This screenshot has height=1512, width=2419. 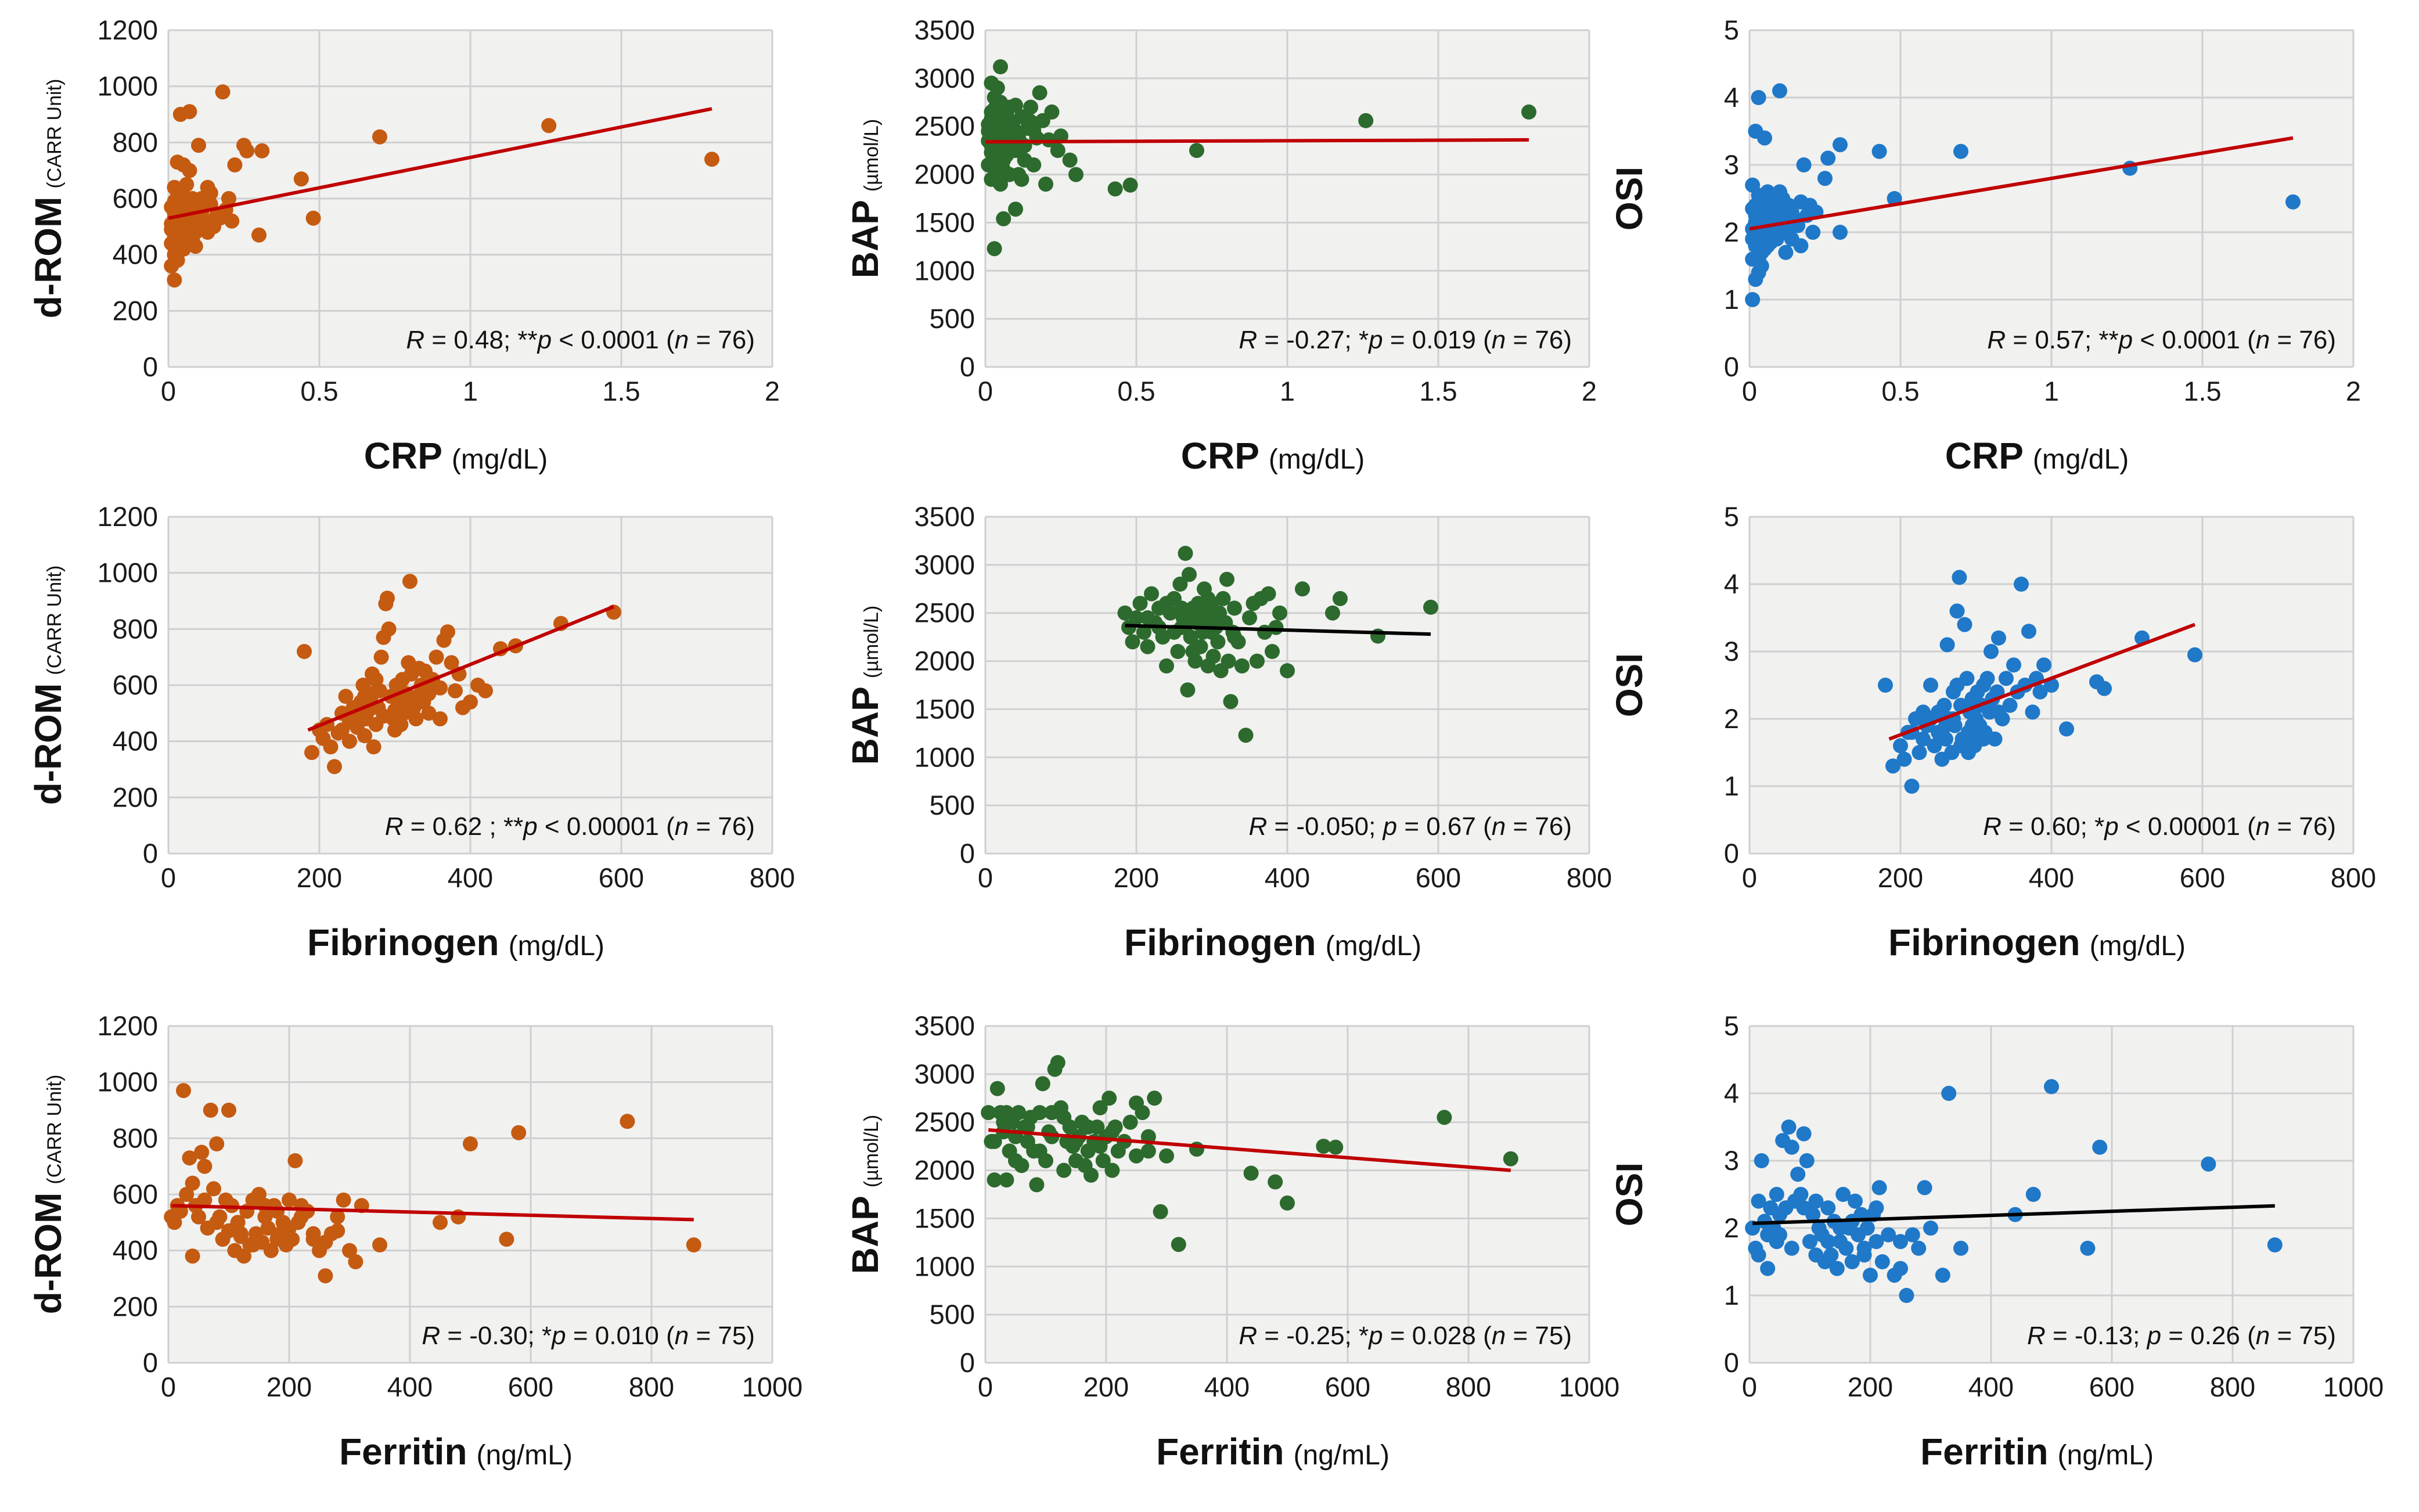 What do you see at coordinates (1406, 340) in the screenshot?
I see `stats-annotation: R = -0.27; *p = 0.019 (n = 76)` at bounding box center [1406, 340].